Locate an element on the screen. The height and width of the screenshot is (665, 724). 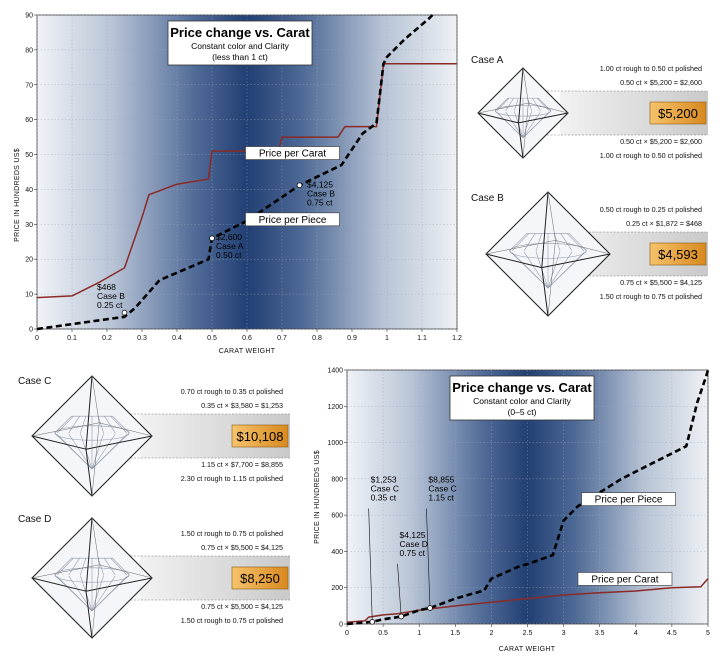
chart1-annotation-text: $2,600 is located at coordinates (229, 237).